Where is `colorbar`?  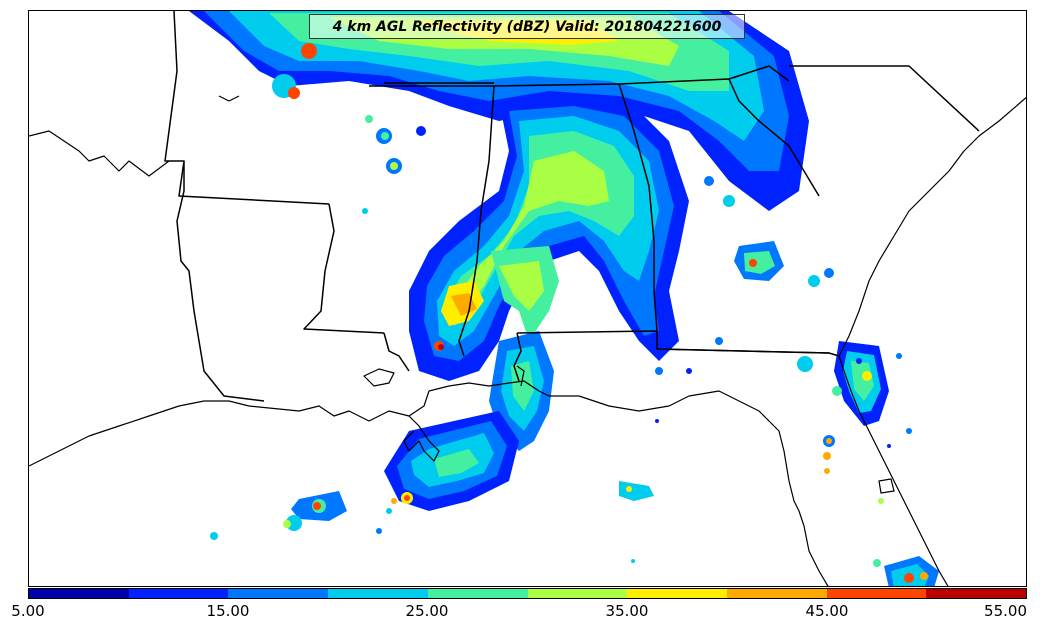
colorbar is located at coordinates (527, 593).